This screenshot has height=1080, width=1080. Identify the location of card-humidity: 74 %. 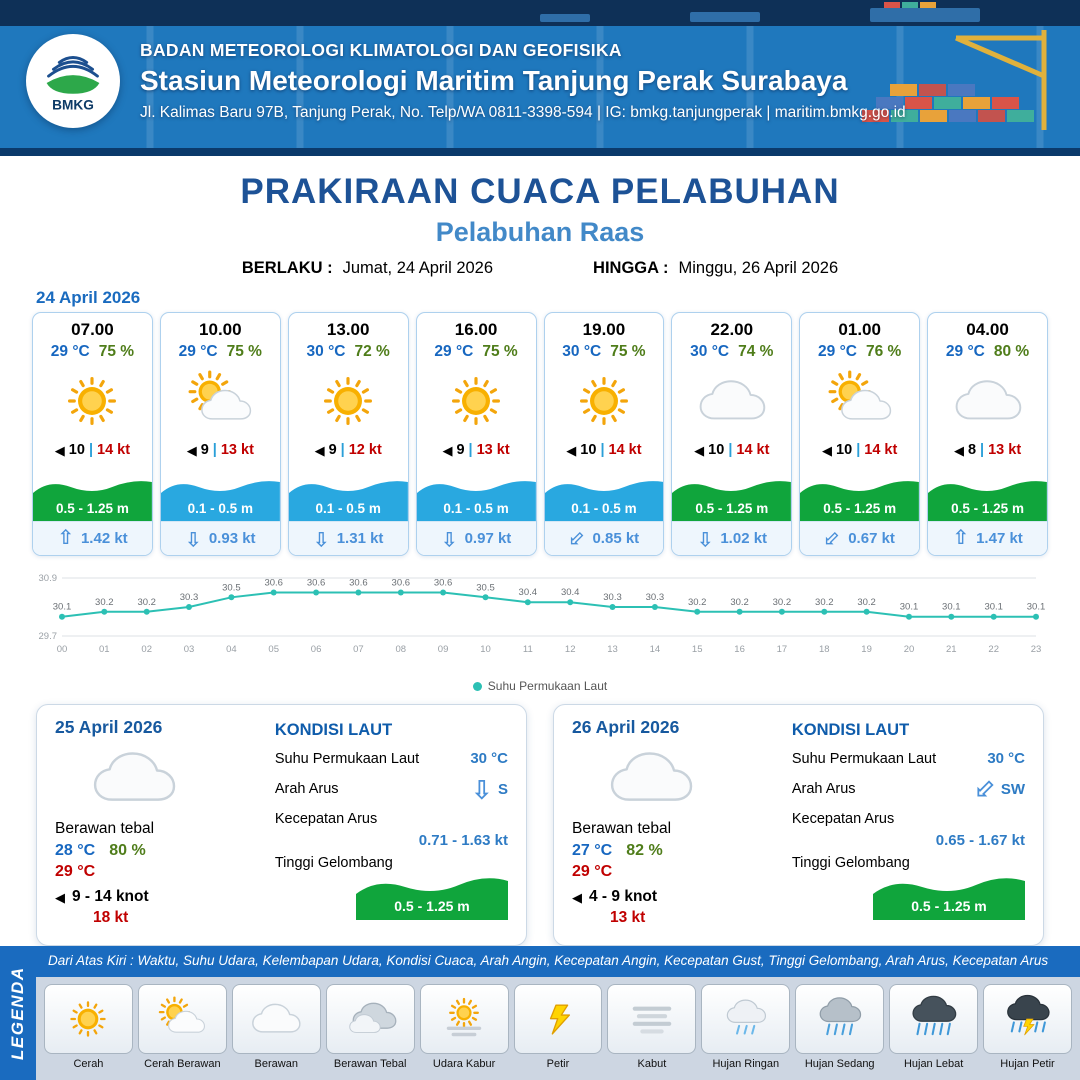
(756, 351).